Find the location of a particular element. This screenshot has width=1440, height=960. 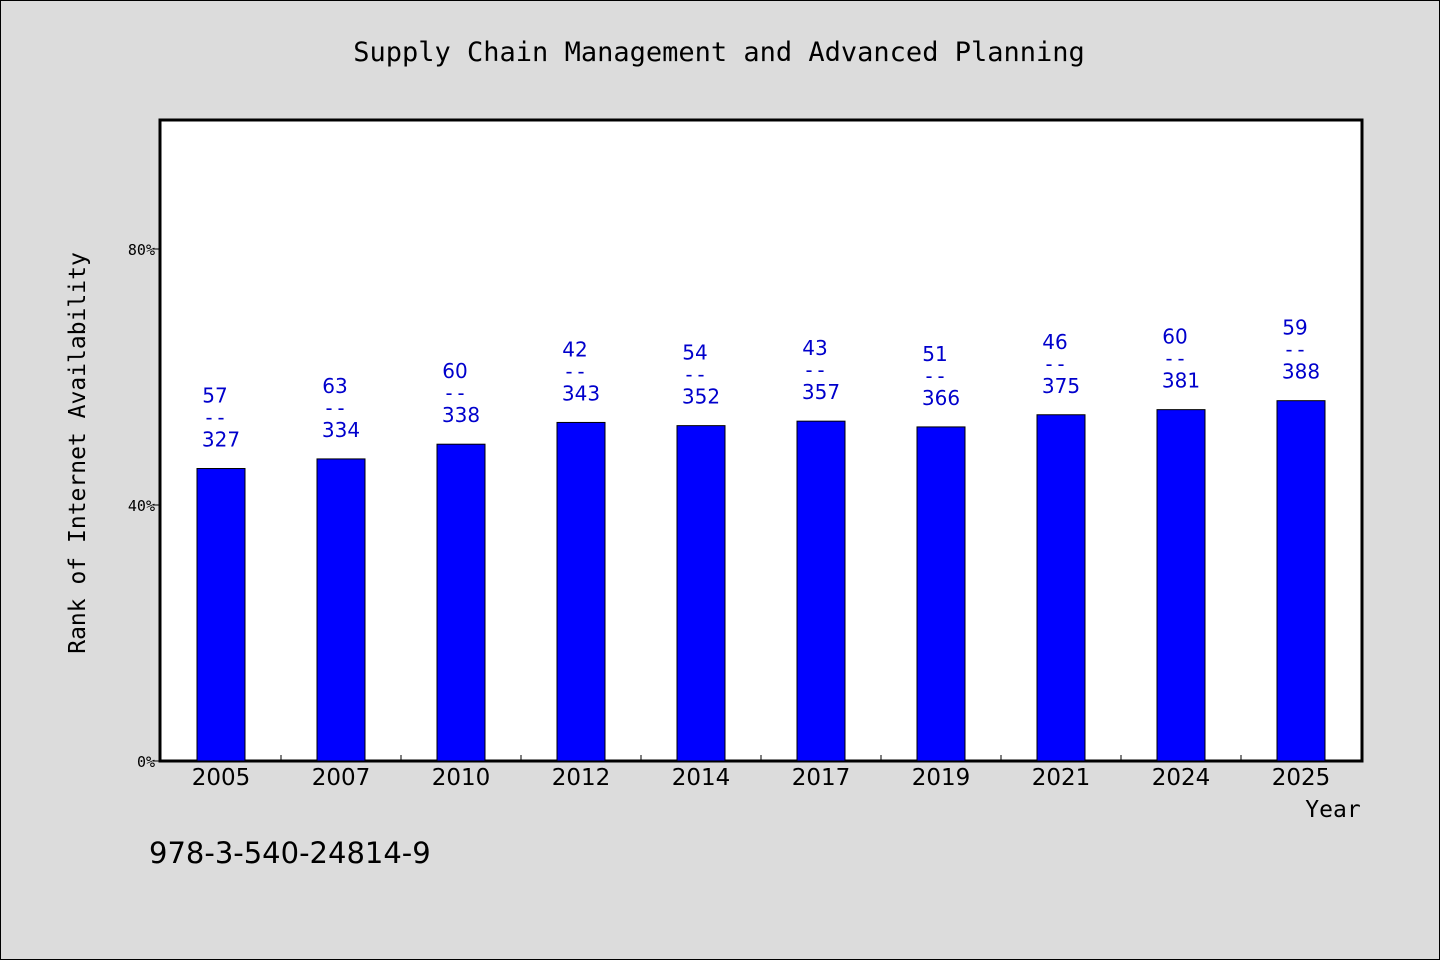

x-tick-label: 2025 is located at coordinates (1301, 778).